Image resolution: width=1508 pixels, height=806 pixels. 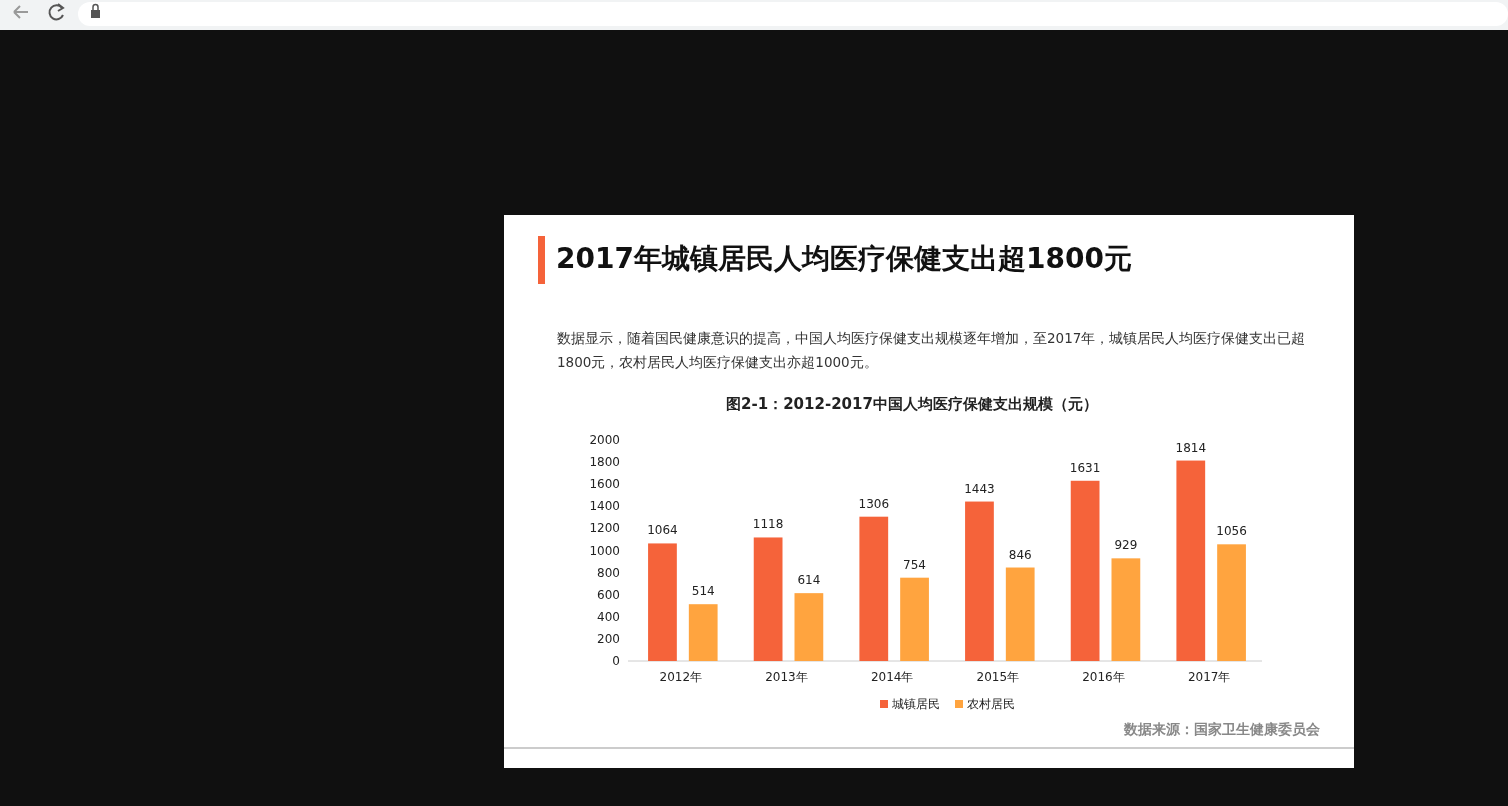 What do you see at coordinates (1209, 677) in the screenshot?
I see `x-tick-label: 2017年` at bounding box center [1209, 677].